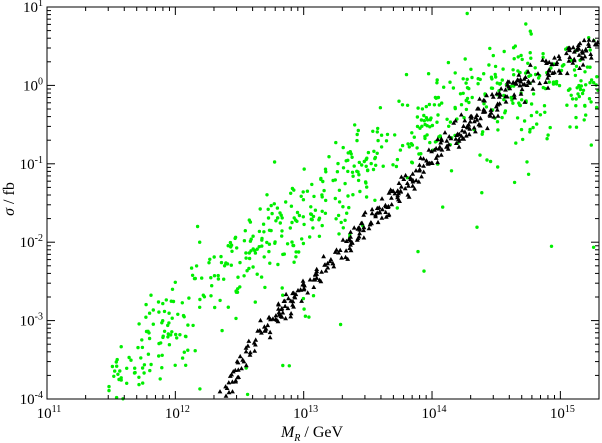 Image resolution: width=602 pixels, height=443 pixels. I want to click on x-tick-label: 1014, so click(434, 413).